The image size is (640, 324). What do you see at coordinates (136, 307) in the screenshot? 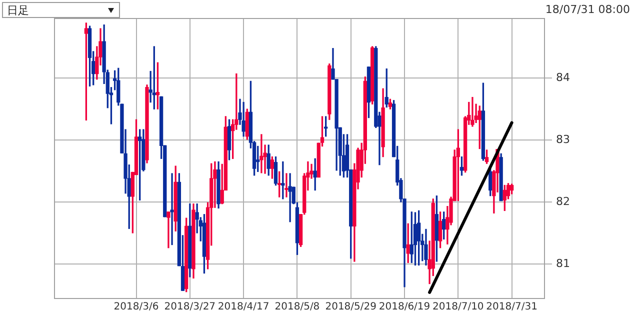
I see `x-tick-label: 2018/3/6` at bounding box center [136, 307].